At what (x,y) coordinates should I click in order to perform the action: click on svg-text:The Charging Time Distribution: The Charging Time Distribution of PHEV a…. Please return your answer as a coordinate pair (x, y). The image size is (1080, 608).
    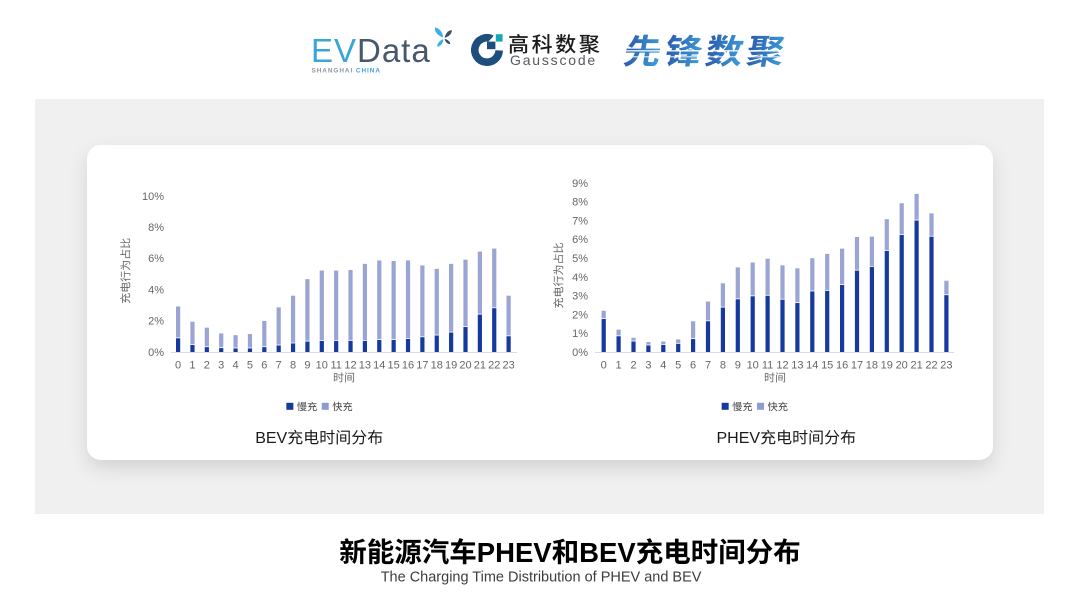
    Looking at the image, I should click on (541, 578).